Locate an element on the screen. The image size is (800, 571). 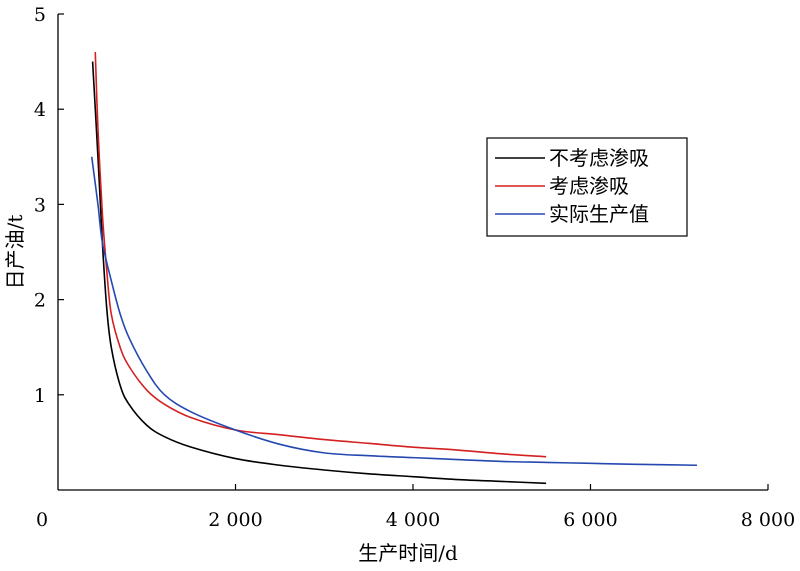
y-tick-label: 4 is located at coordinates (40, 110).